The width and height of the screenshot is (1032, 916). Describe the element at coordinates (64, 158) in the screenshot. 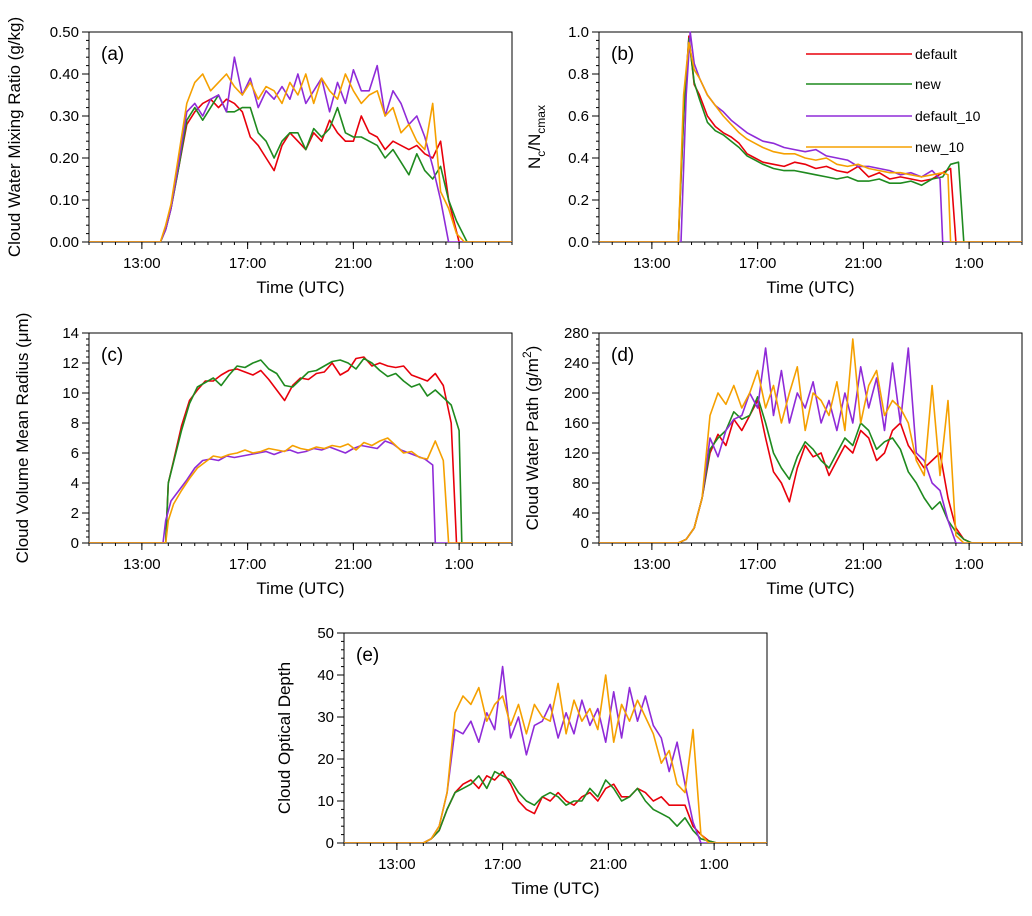

I see `y-tick-label: 0.20` at that location.